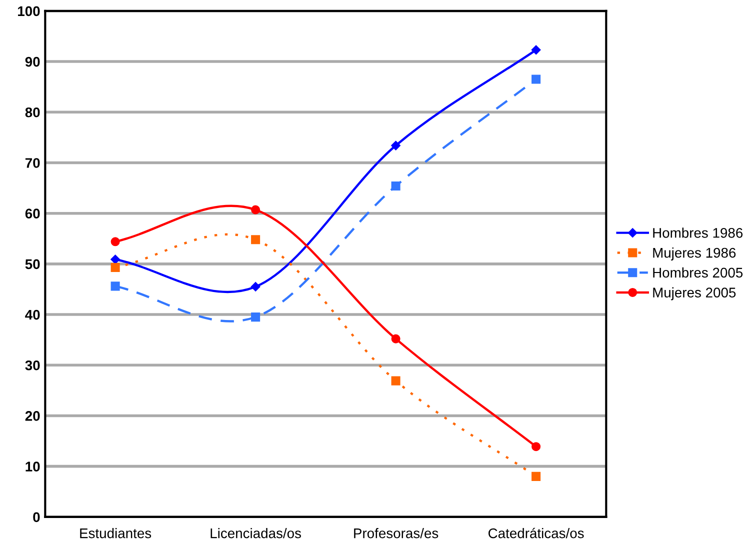  Describe the element at coordinates (536, 533) in the screenshot. I see `x-tick-label: Catedráticas/os` at that location.